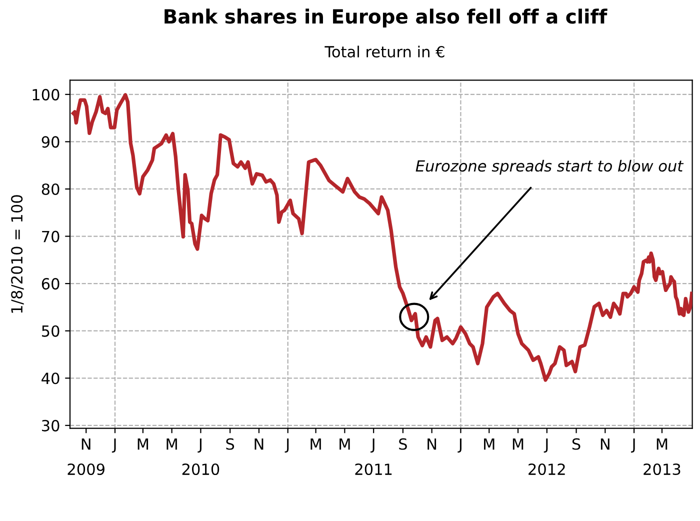  Describe the element at coordinates (386, 18) in the screenshot. I see `chart-title: Bank shares in Europe also fell off a cliff` at that location.